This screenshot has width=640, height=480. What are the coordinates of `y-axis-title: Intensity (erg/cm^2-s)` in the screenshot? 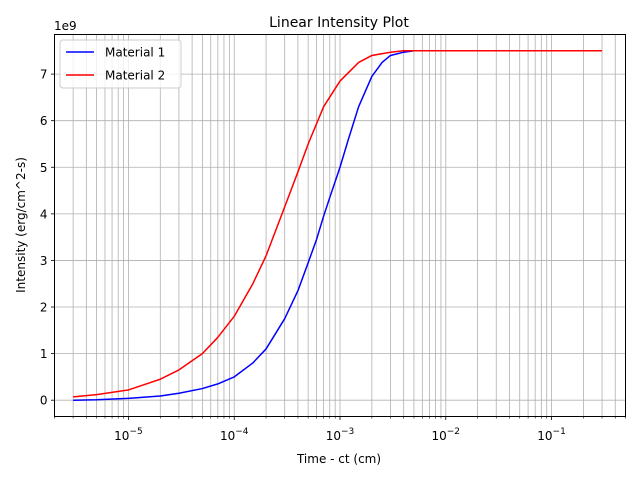 It's located at (21, 225).